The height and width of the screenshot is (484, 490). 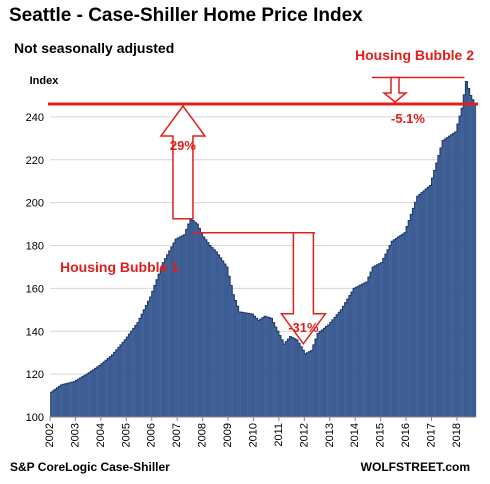 I want to click on drop-label: -31%, so click(x=303, y=327).